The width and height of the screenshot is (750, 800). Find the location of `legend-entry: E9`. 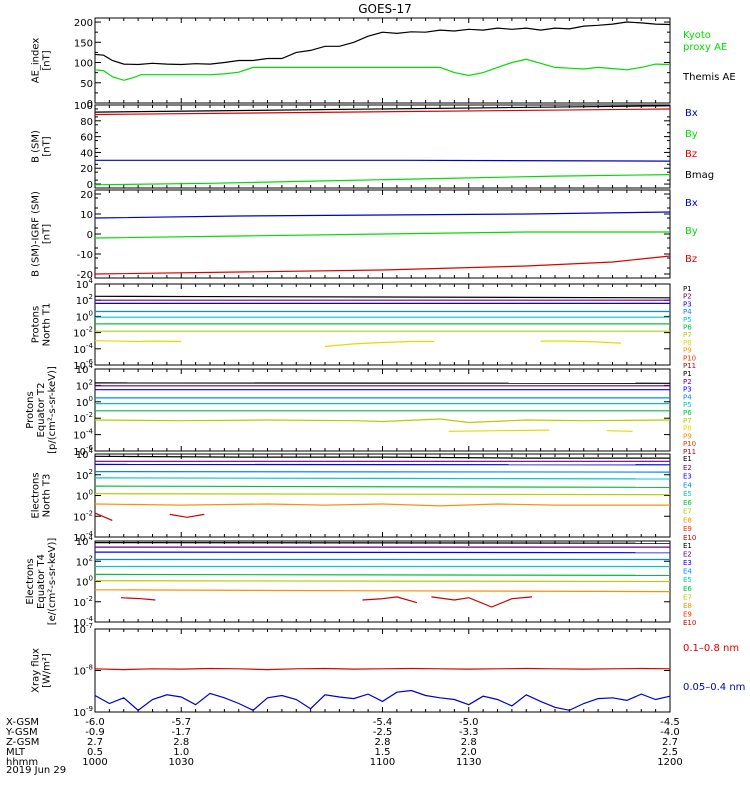

legend-entry: E9 is located at coordinates (687, 529).